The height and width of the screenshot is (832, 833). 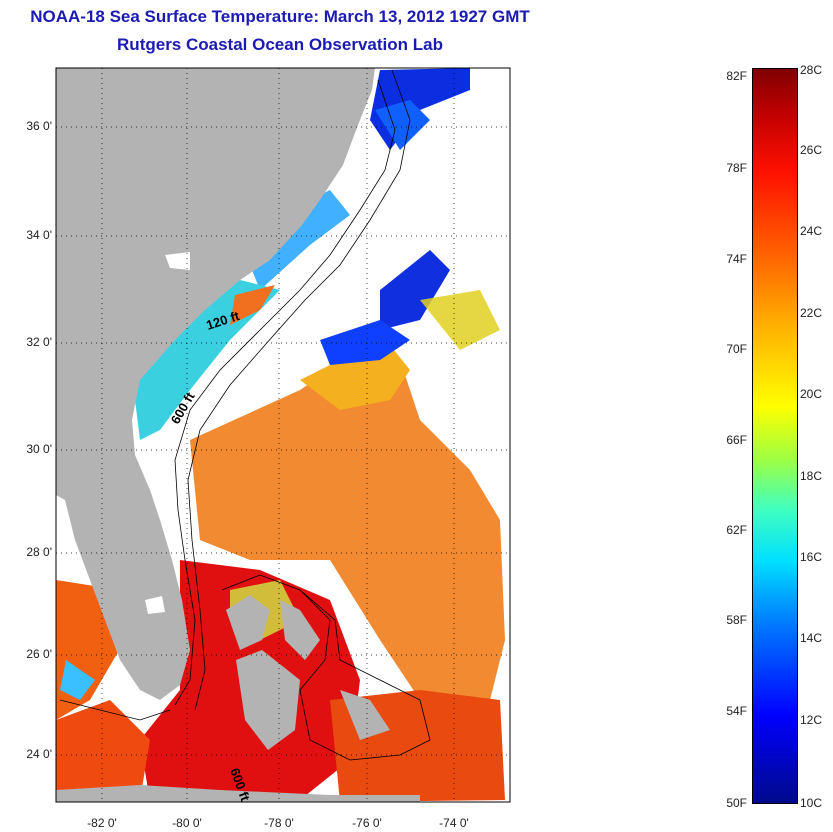 I want to click on lat-label: 26 0', so click(x=39, y=654).